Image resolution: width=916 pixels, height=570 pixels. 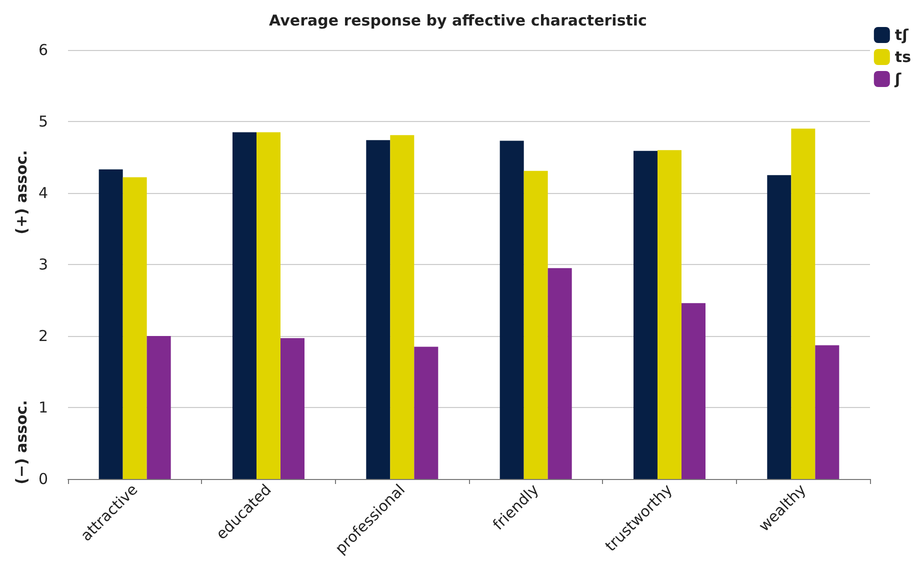 I want to click on chart-title: Average response by affective characteristic, so click(x=458, y=21).